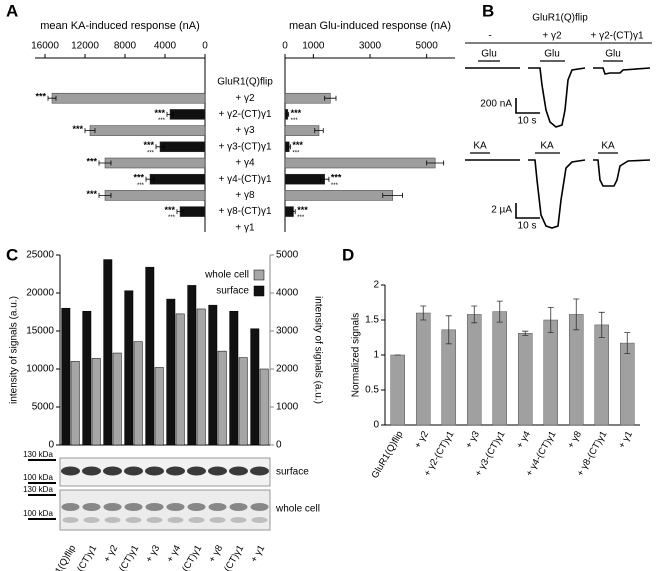 The height and width of the screenshot is (571, 656). I want to click on x-axis-title: mean KA-induced response (nA), so click(120, 26).